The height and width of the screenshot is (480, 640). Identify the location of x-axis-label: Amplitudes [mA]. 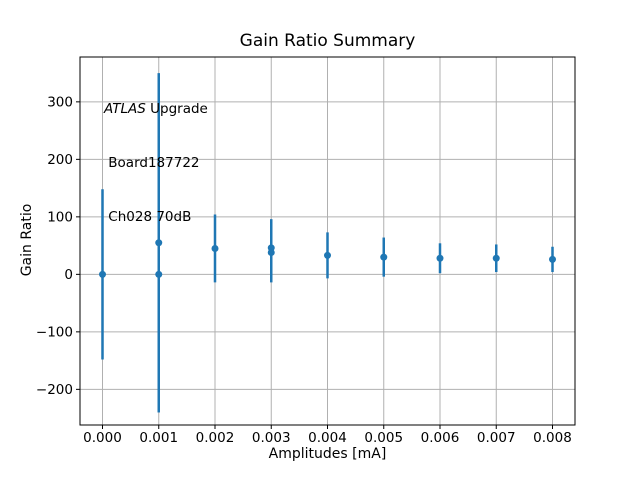
(327, 454).